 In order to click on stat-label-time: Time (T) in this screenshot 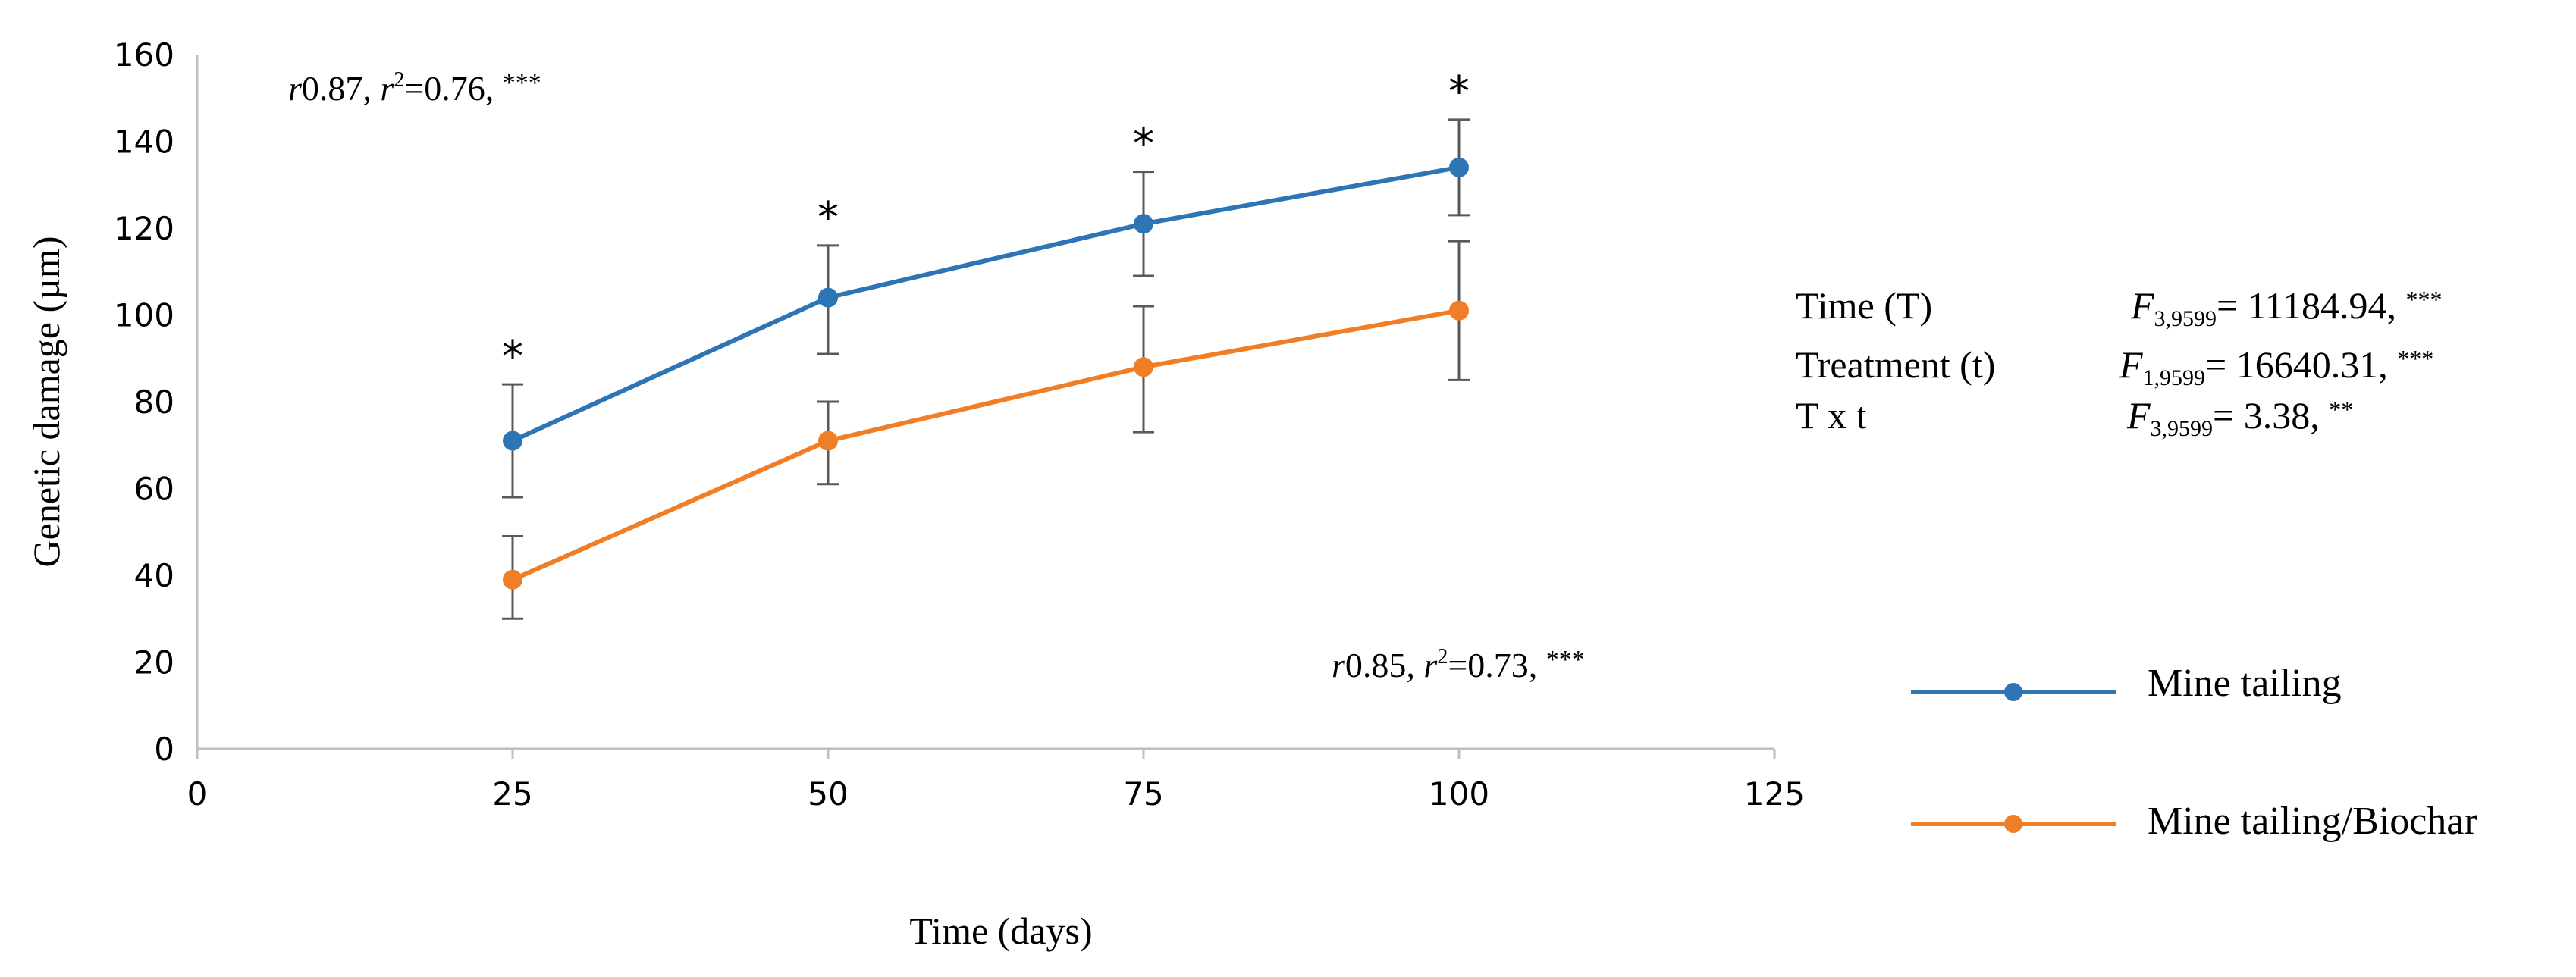, I will do `click(1864, 305)`.